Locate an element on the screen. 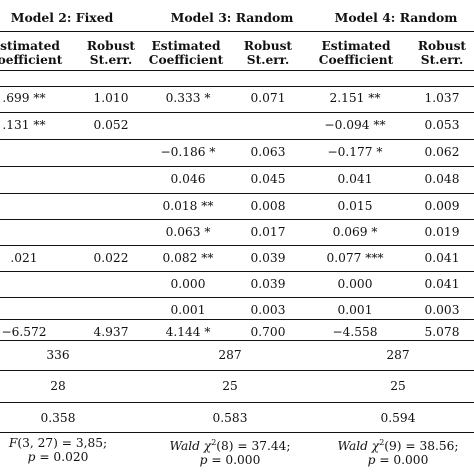  row-7-col-3: 0.082 ** is located at coordinates (188, 258).